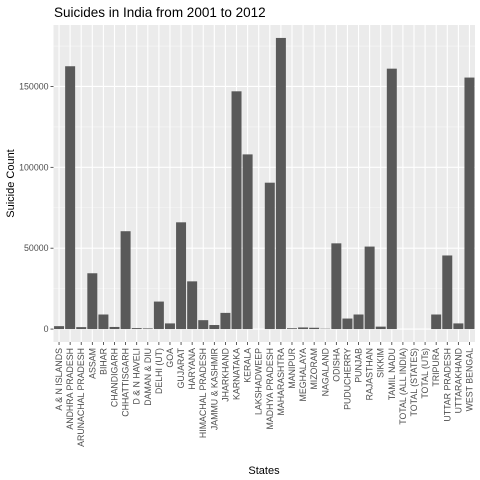 This screenshot has width=480, height=480. I want to click on x-tick-label: D & N HAVELI, so click(137, 376).